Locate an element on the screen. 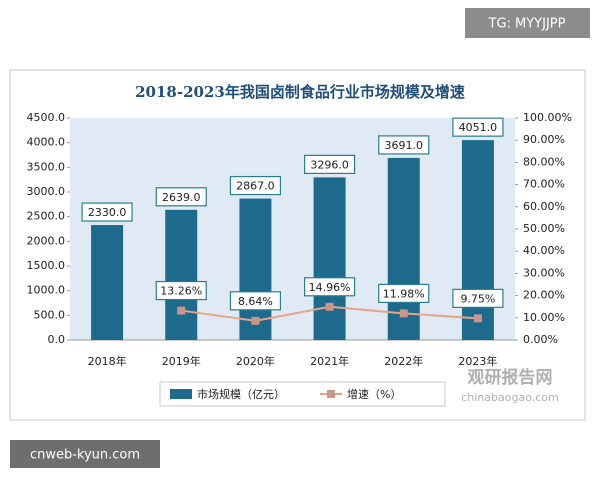 The image size is (600, 484). y2-tick-label: 40.00% is located at coordinates (544, 250).